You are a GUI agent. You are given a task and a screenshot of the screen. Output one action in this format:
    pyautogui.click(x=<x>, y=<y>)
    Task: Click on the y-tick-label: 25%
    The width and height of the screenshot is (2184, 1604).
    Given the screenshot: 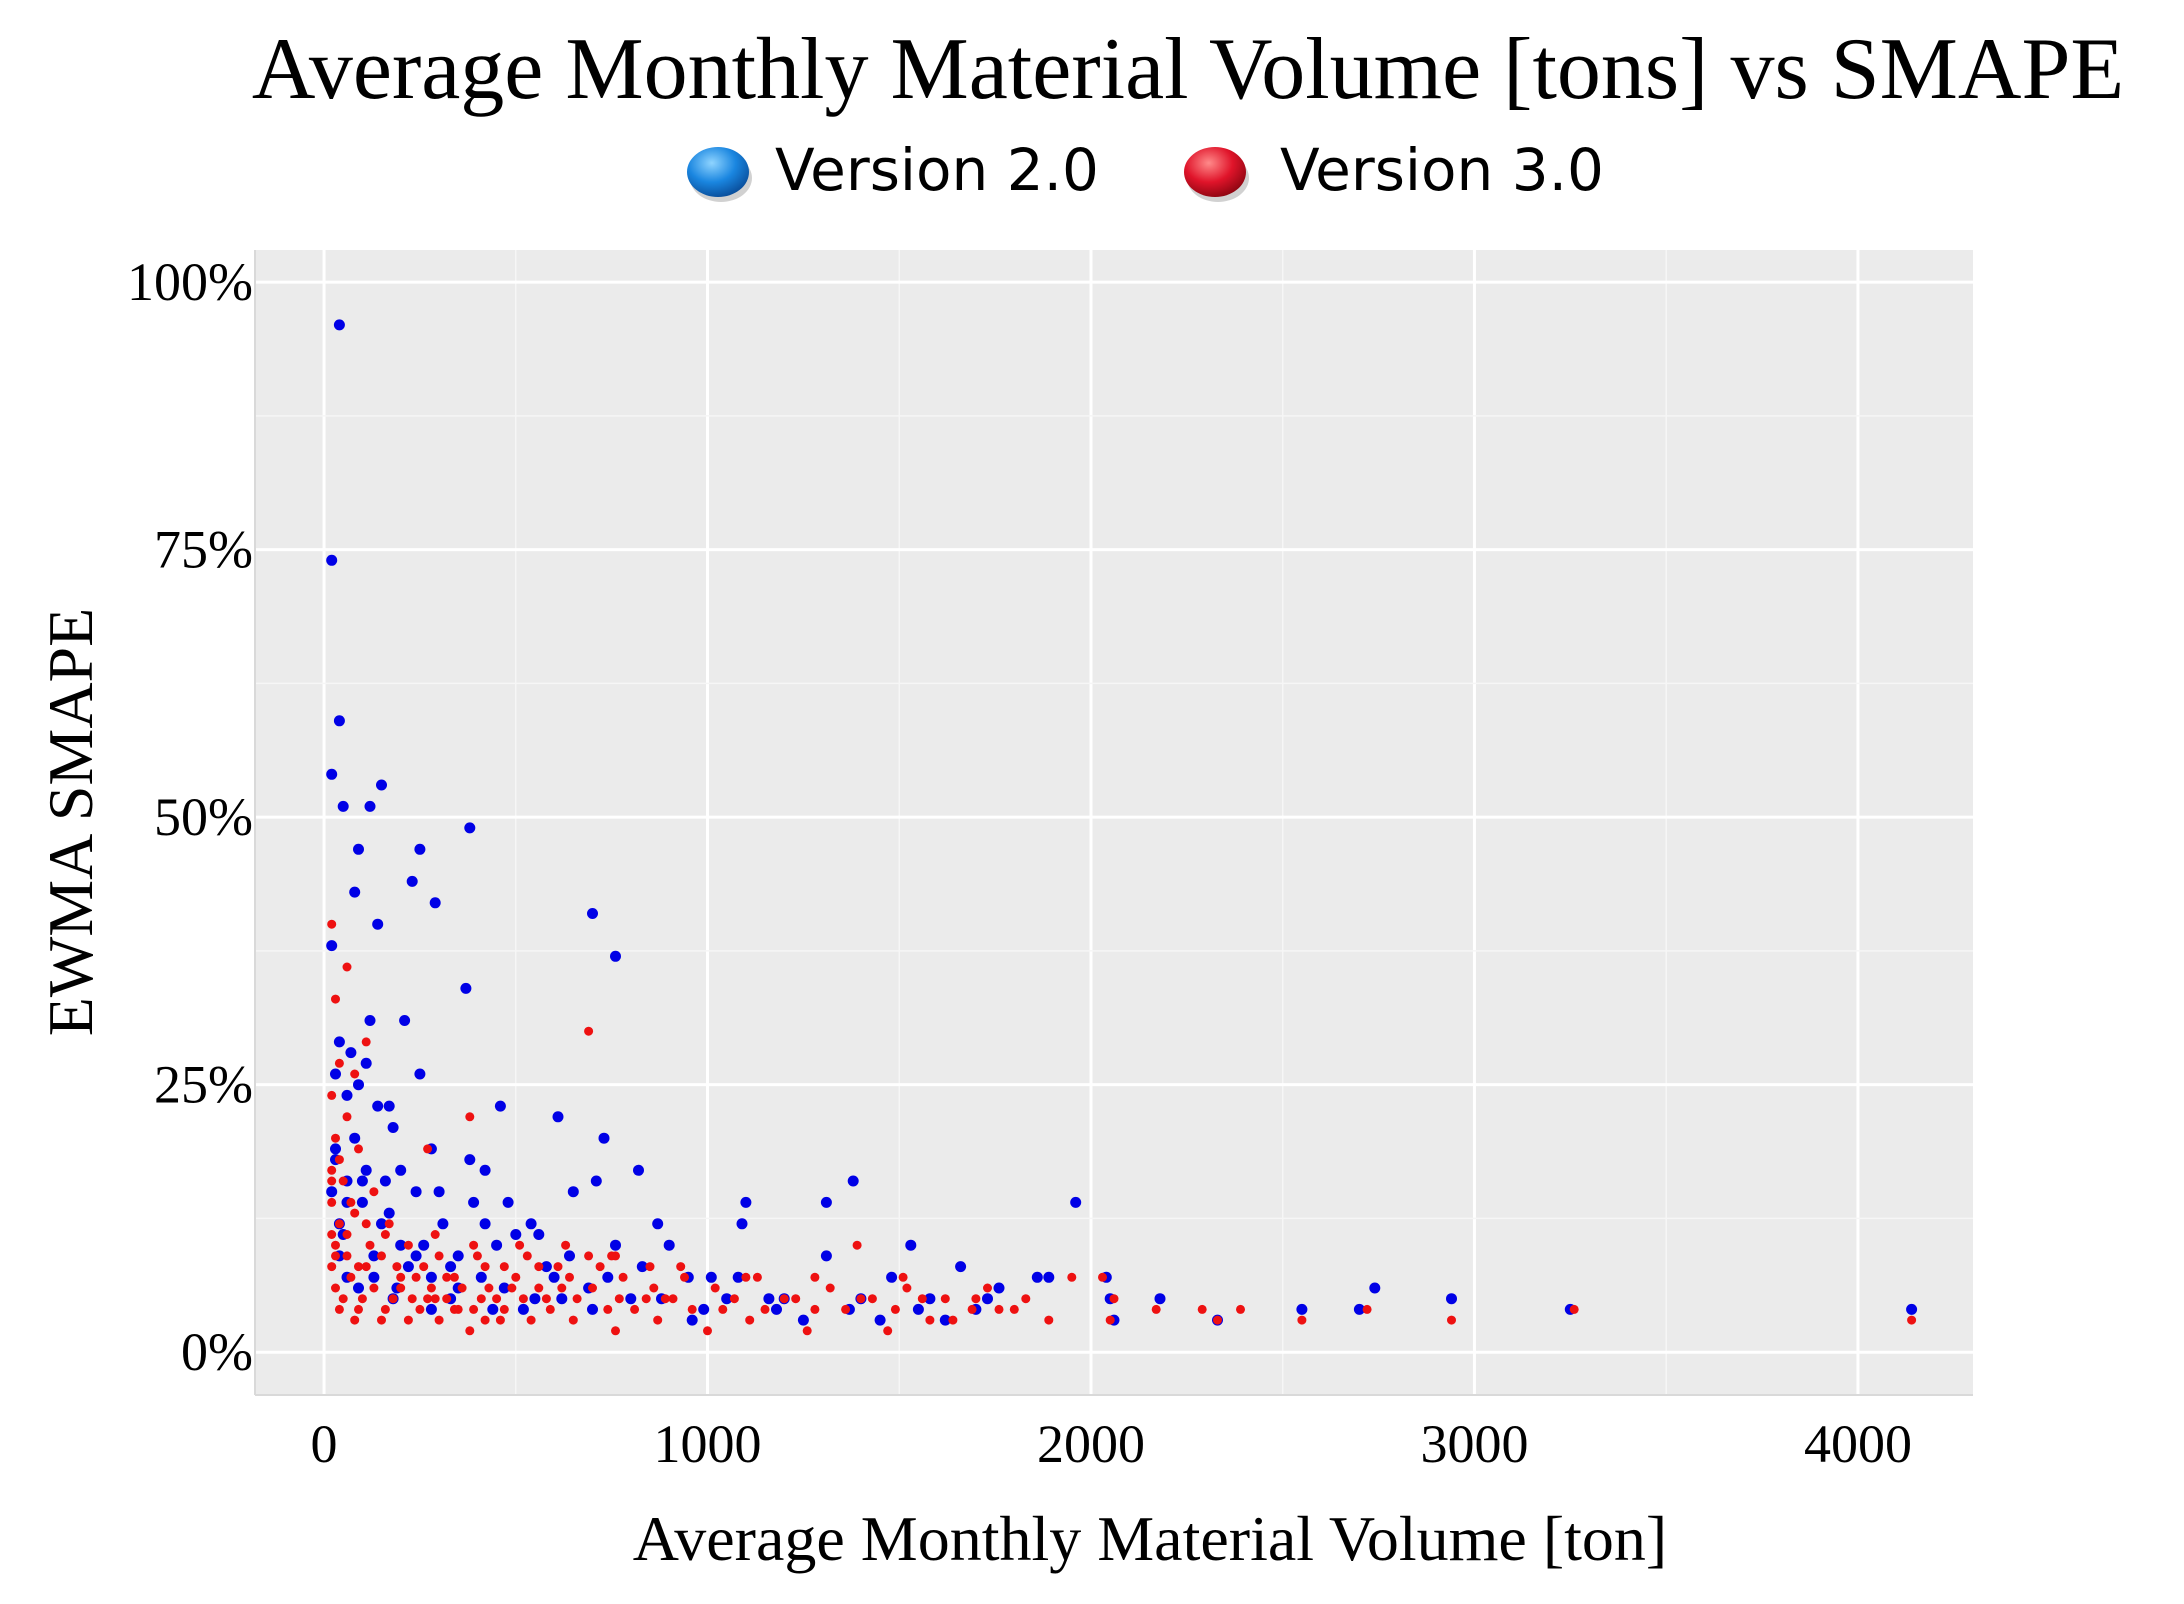 What is the action you would take?
    pyautogui.click(x=203, y=1085)
    